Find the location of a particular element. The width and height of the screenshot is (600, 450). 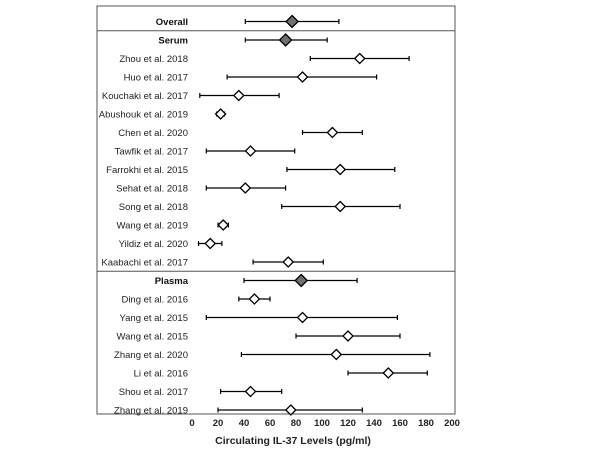

estimate-marker-li-et-al-2016 is located at coordinates (388, 373).